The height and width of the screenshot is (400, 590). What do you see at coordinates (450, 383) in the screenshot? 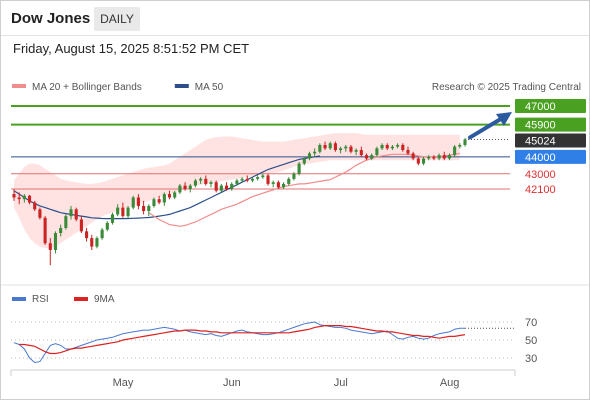
I see `x-tick-Aug: Aug` at bounding box center [450, 383].